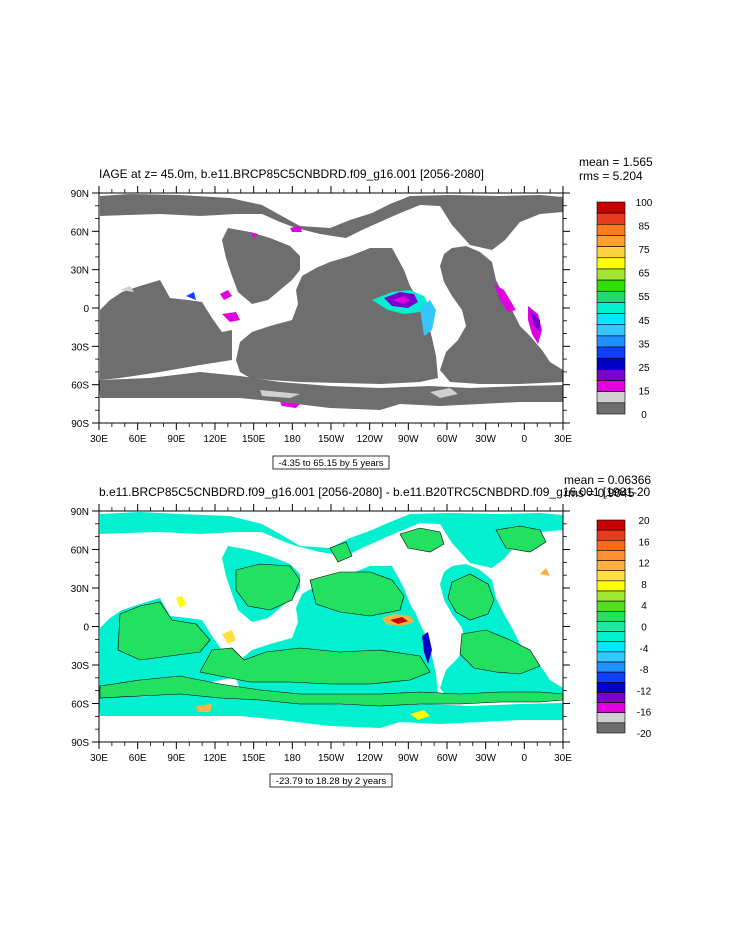  What do you see at coordinates (644, 713) in the screenshot?
I see `panel-2-colorbar-label: -16` at bounding box center [644, 713].